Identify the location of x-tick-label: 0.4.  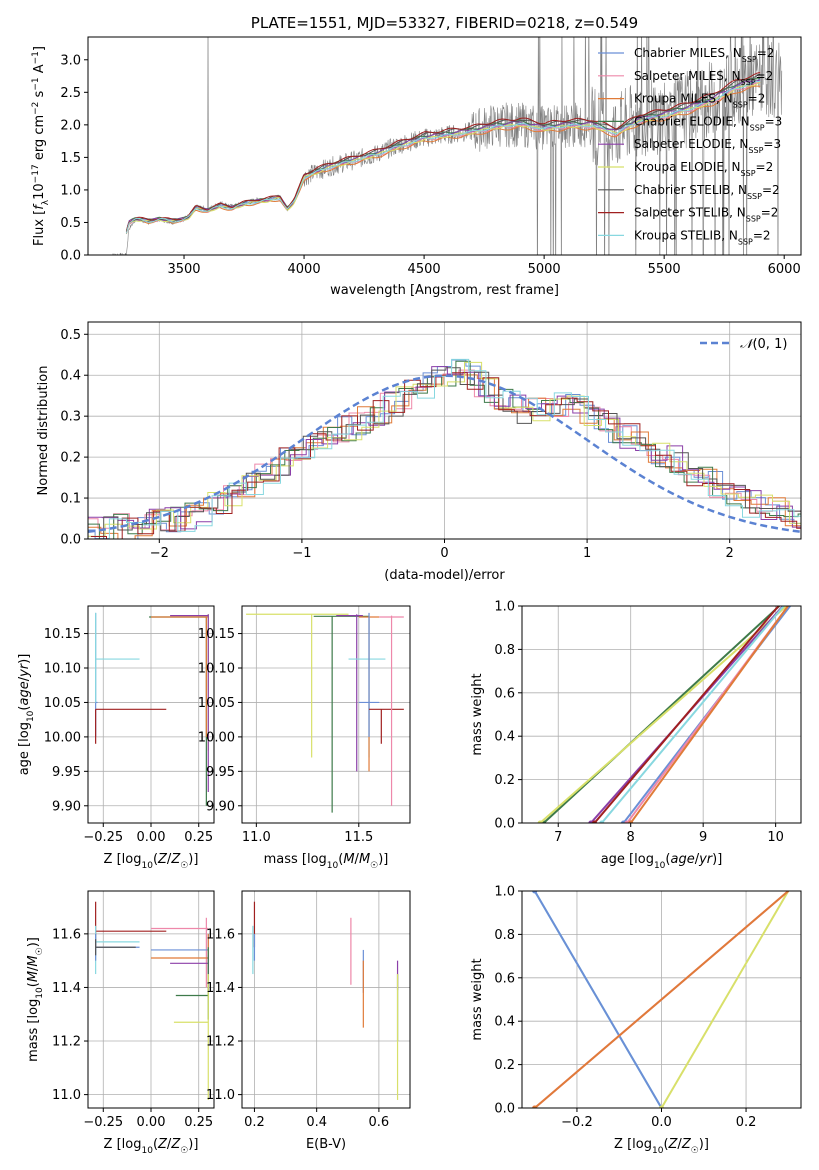
(316, 1122).